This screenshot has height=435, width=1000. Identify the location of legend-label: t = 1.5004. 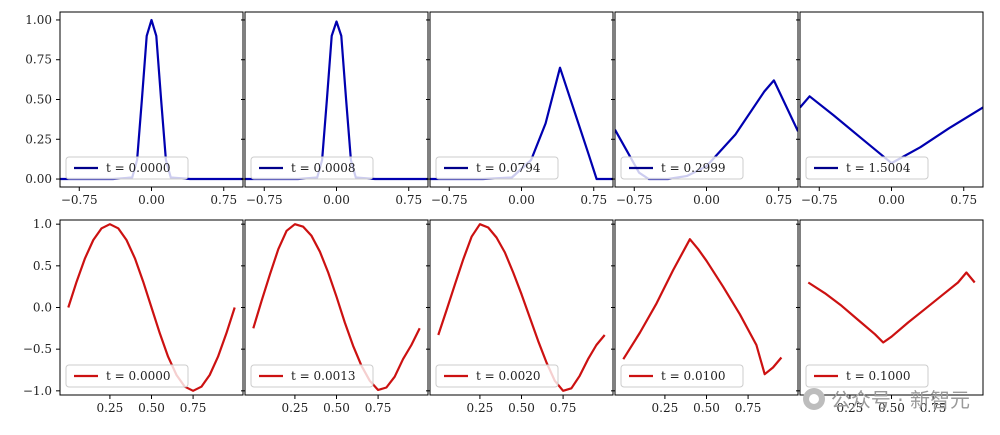
(878, 168).